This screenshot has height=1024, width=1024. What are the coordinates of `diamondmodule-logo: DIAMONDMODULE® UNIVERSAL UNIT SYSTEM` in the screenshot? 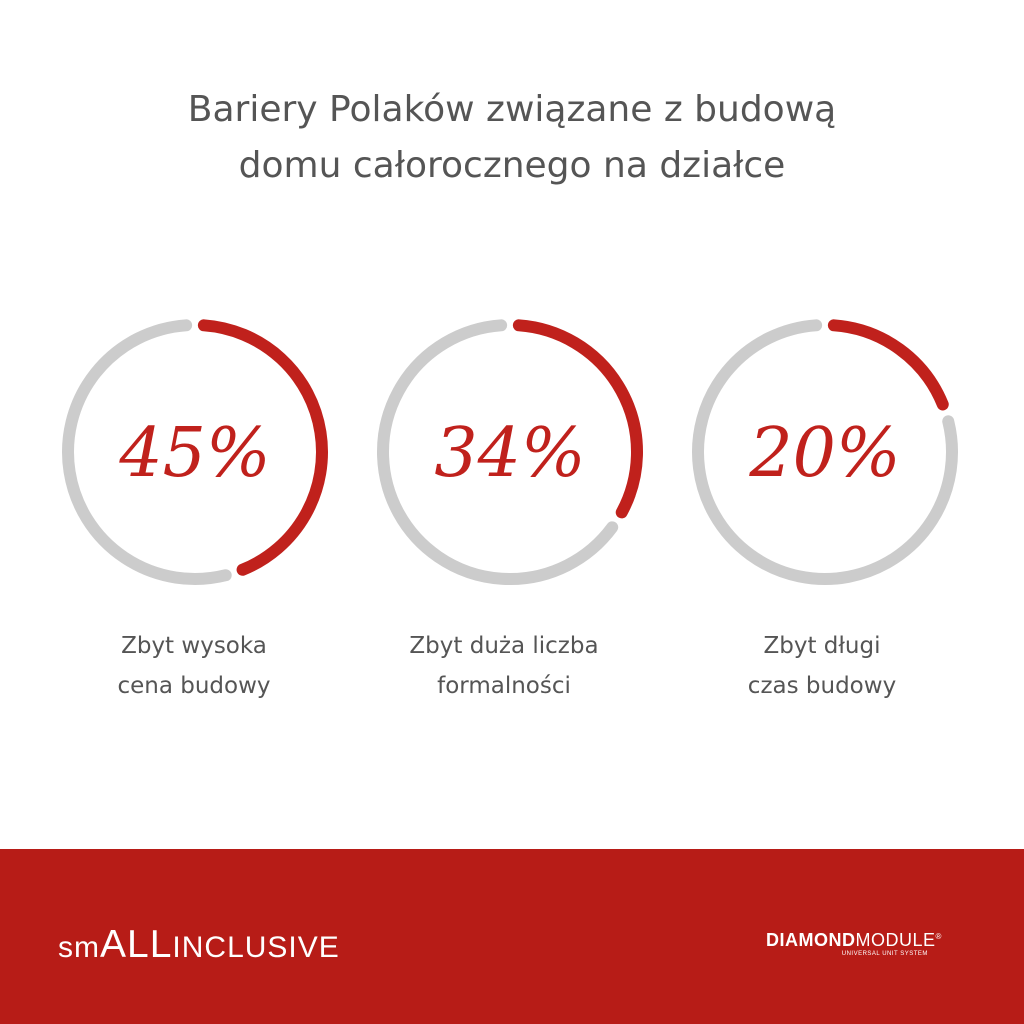 It's located at (854, 942).